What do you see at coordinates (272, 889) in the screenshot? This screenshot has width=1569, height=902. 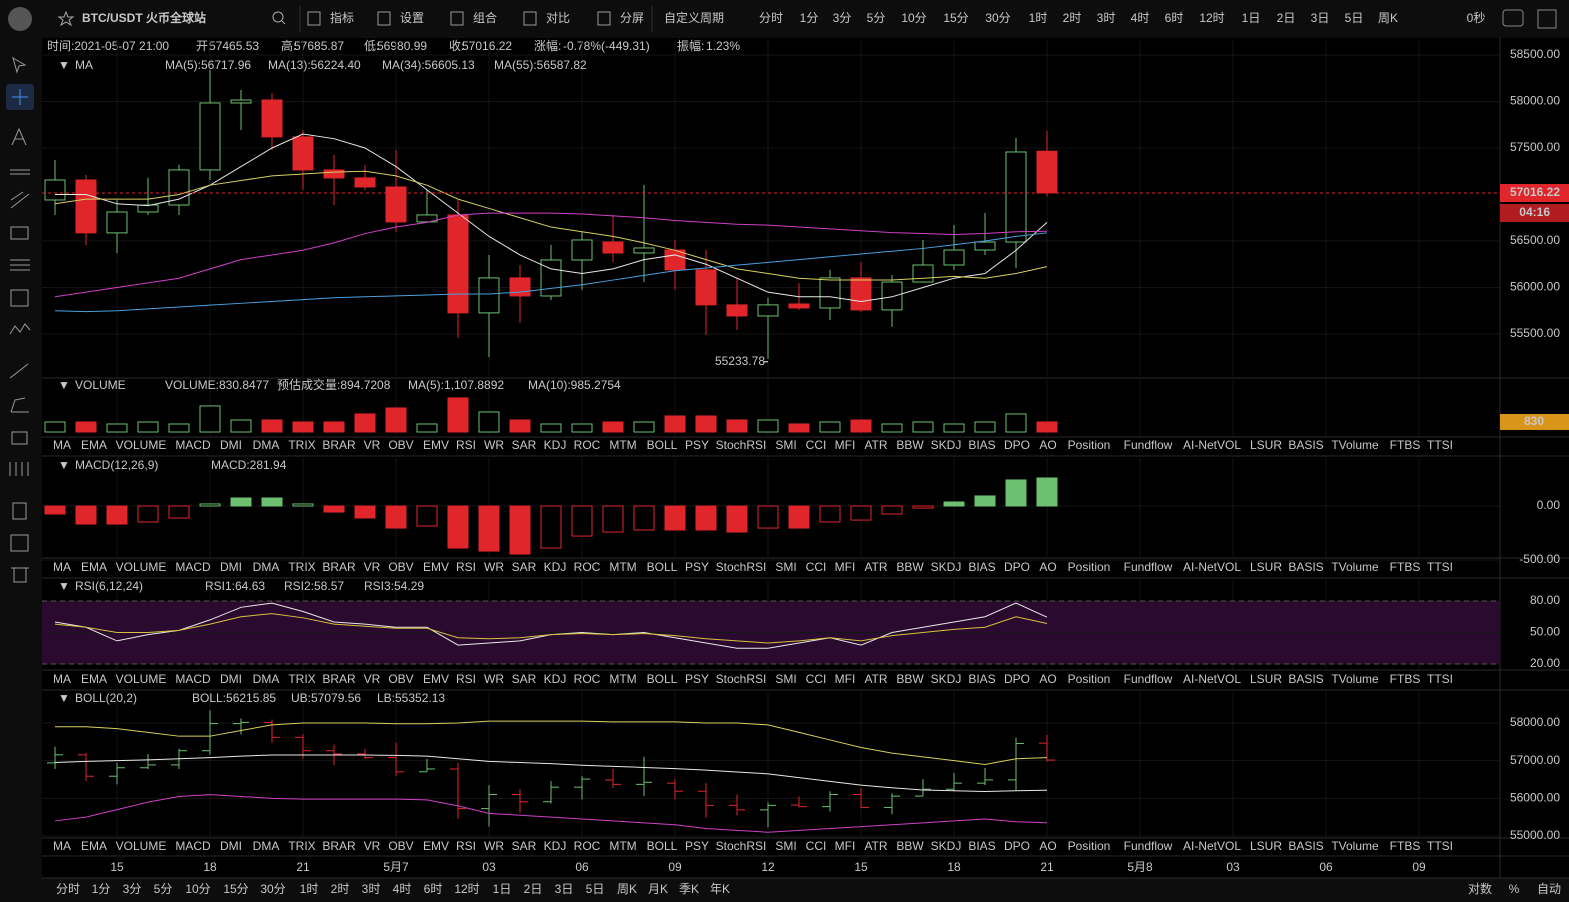 I see `bottom-period: 30分` at bounding box center [272, 889].